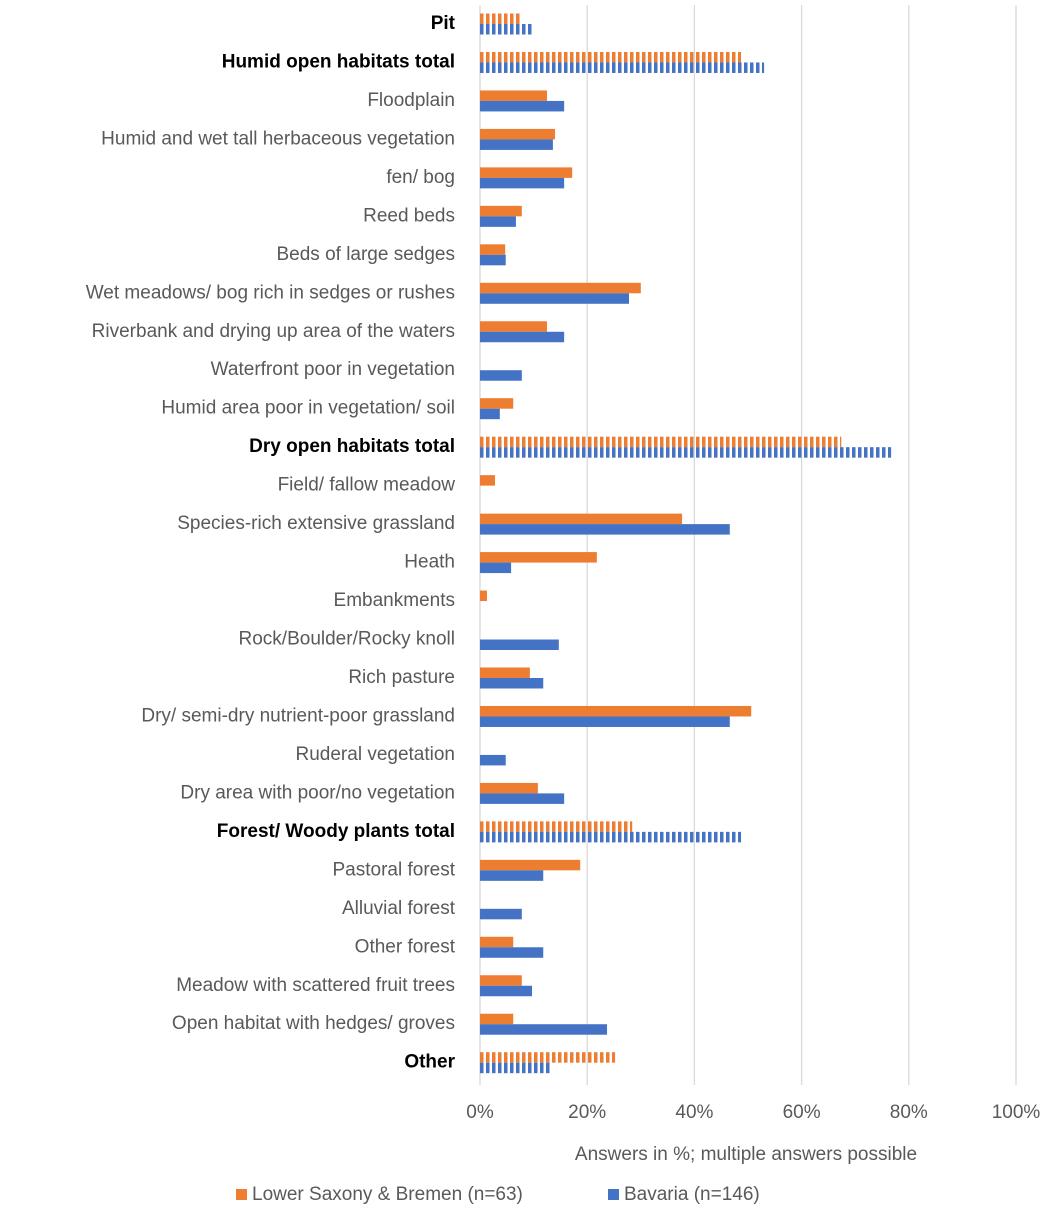  Describe the element at coordinates (313, 1023) in the screenshot. I see `category-label: Open habitat with hedges/ groves` at that location.